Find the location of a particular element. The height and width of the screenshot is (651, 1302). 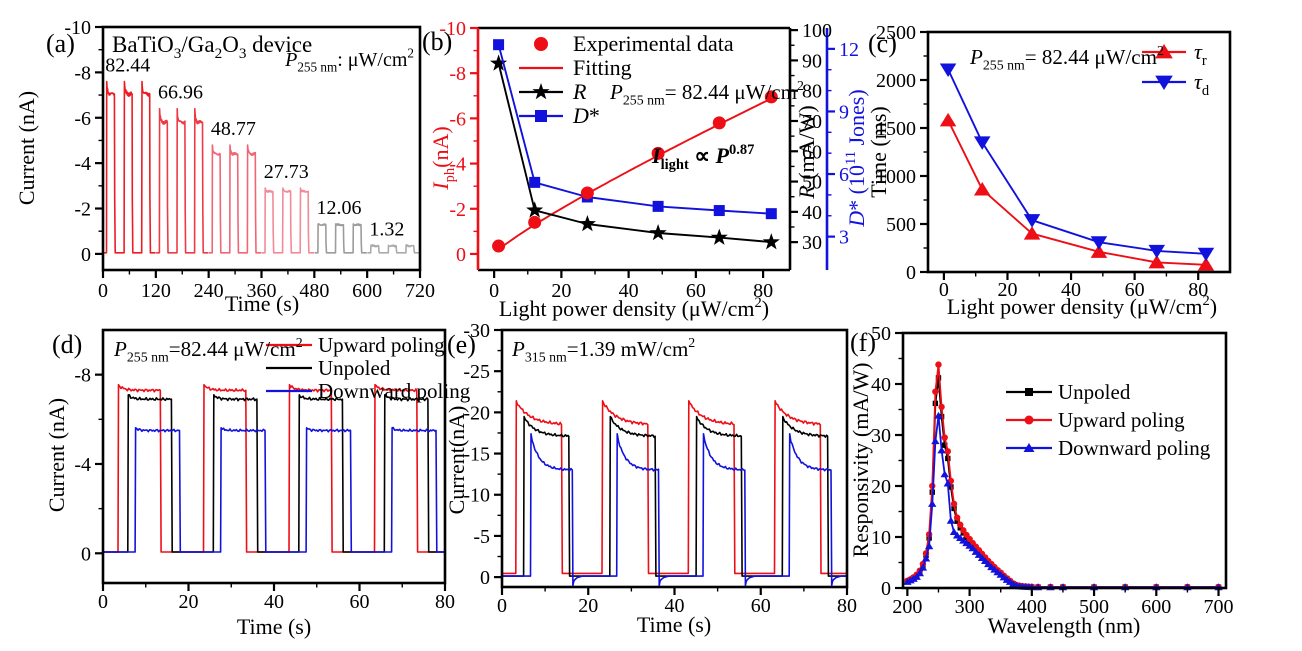

legend-label: D* is located at coordinates (586, 115).